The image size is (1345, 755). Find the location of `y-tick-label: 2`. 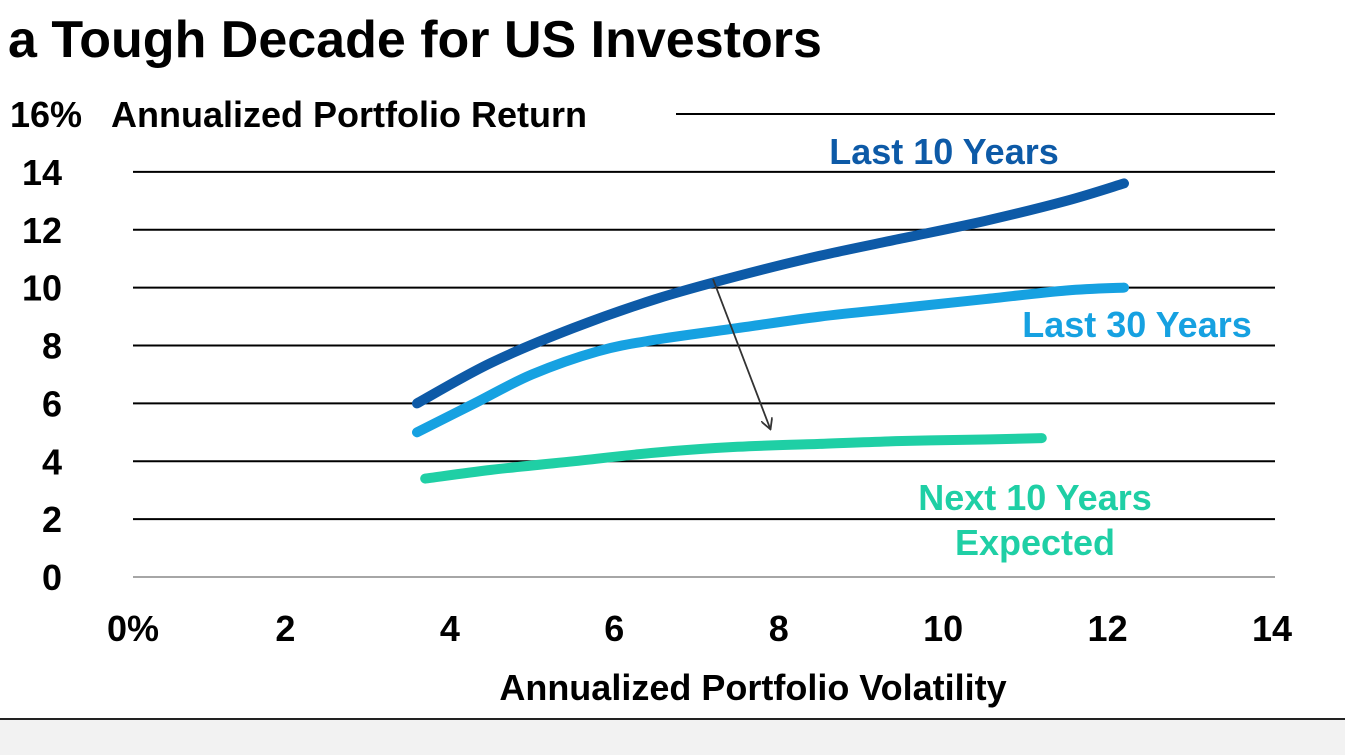

y-tick-label: 2 is located at coordinates (52, 519).